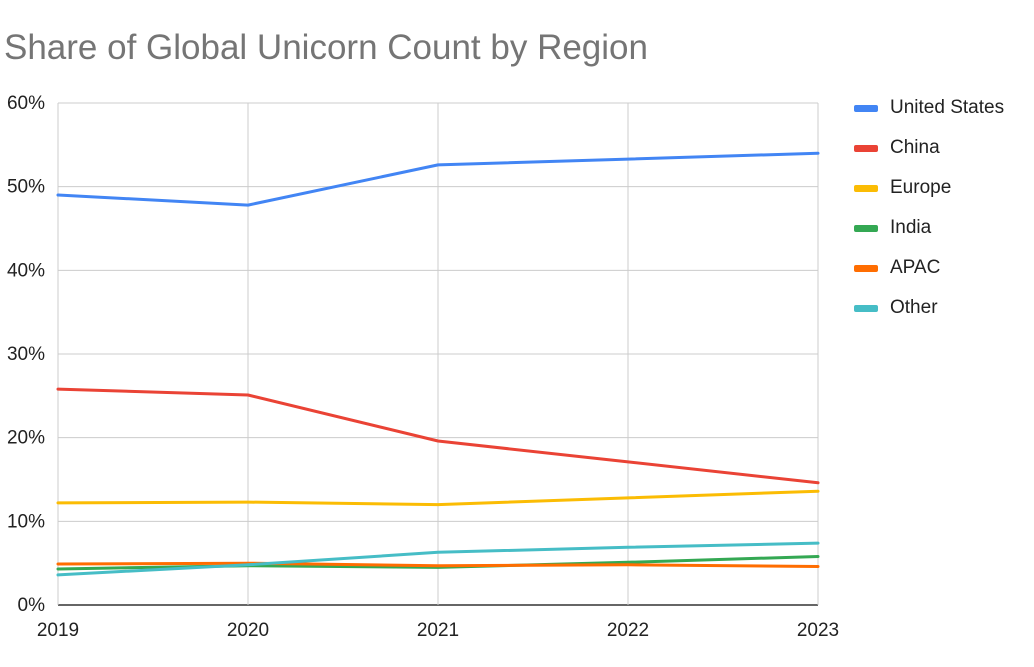 Image resolution: width=1034 pixels, height=667 pixels. I want to click on y-tick-label: 40%, so click(26, 270).